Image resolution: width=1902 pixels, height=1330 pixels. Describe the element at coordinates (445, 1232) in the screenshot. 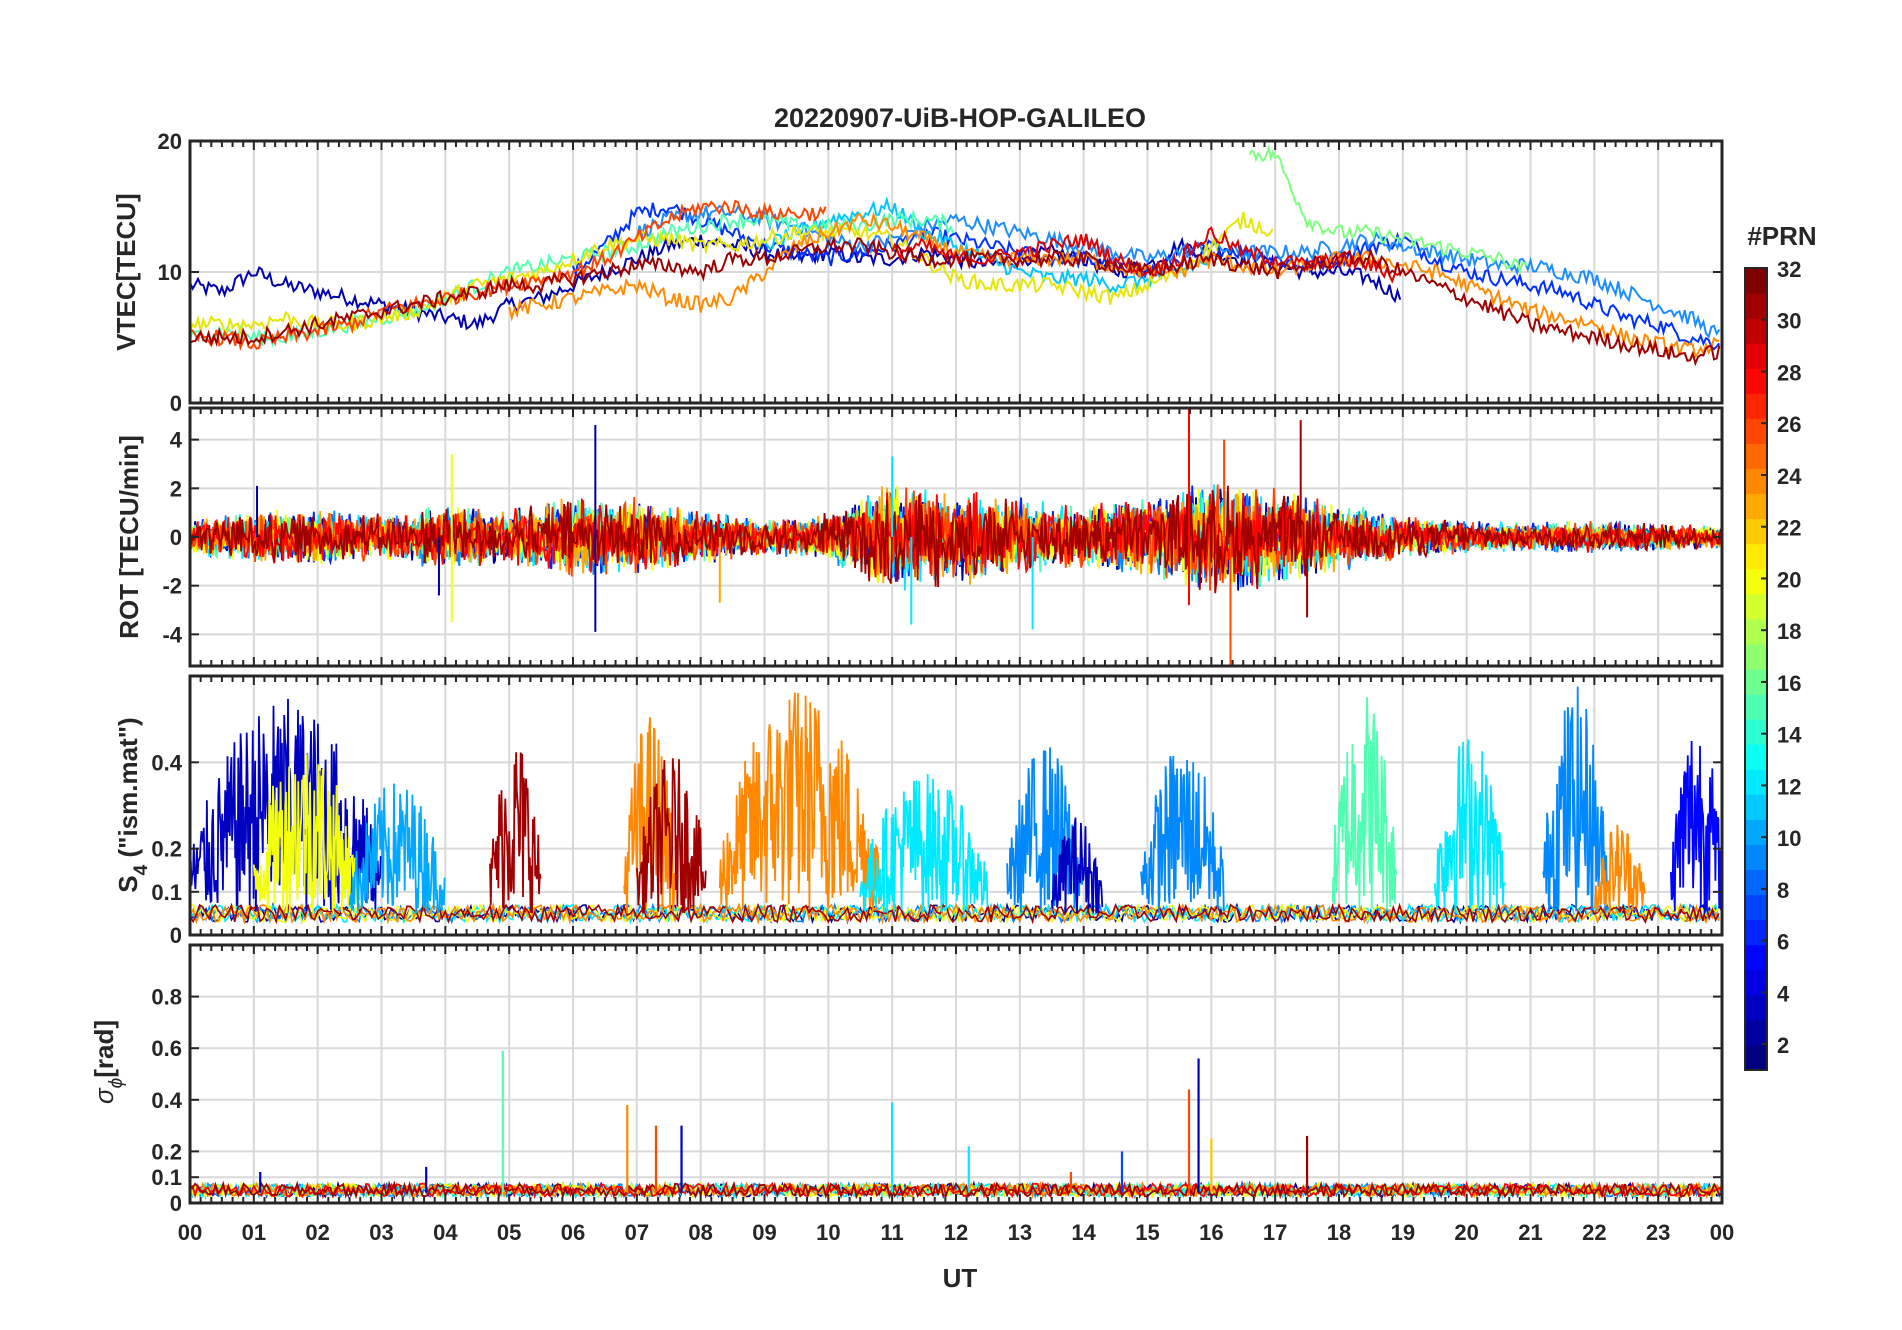

I see `x-tick-label: 04` at that location.